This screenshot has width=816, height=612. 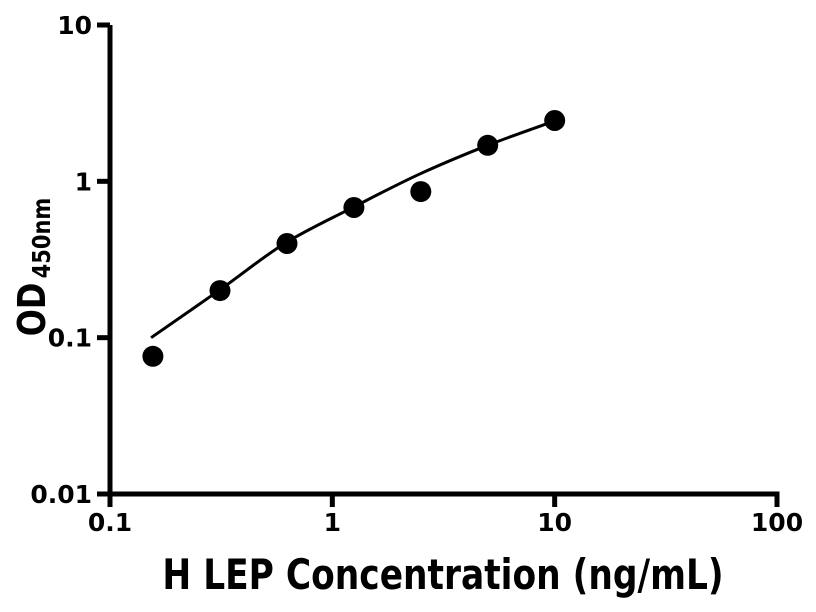 What do you see at coordinates (554, 522) in the screenshot?
I see `x-tick-label: 10` at bounding box center [554, 522].